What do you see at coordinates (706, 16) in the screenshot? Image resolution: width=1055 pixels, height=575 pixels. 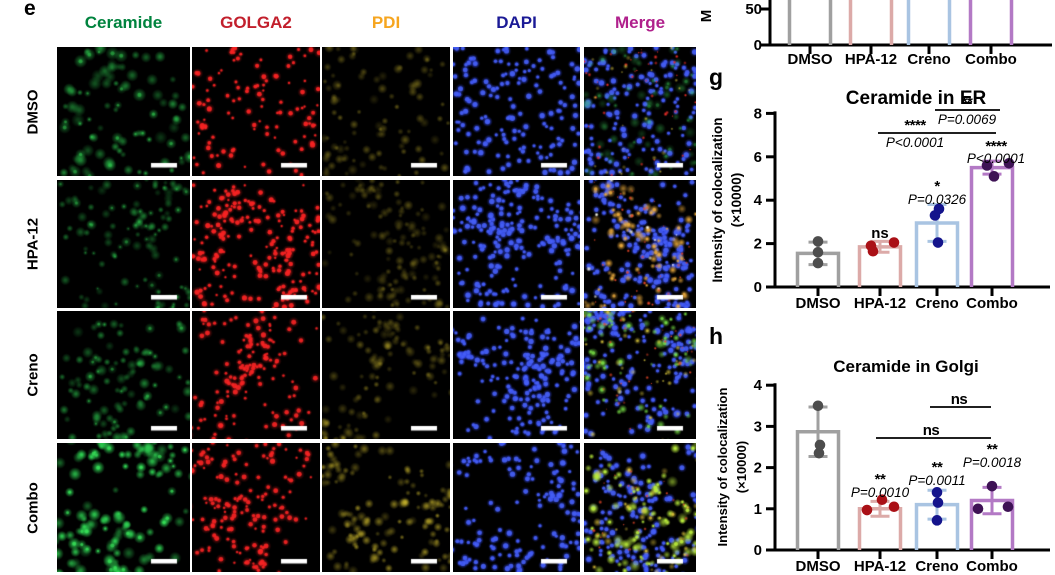 I see `f-ylabel-fragment: M` at bounding box center [706, 16].